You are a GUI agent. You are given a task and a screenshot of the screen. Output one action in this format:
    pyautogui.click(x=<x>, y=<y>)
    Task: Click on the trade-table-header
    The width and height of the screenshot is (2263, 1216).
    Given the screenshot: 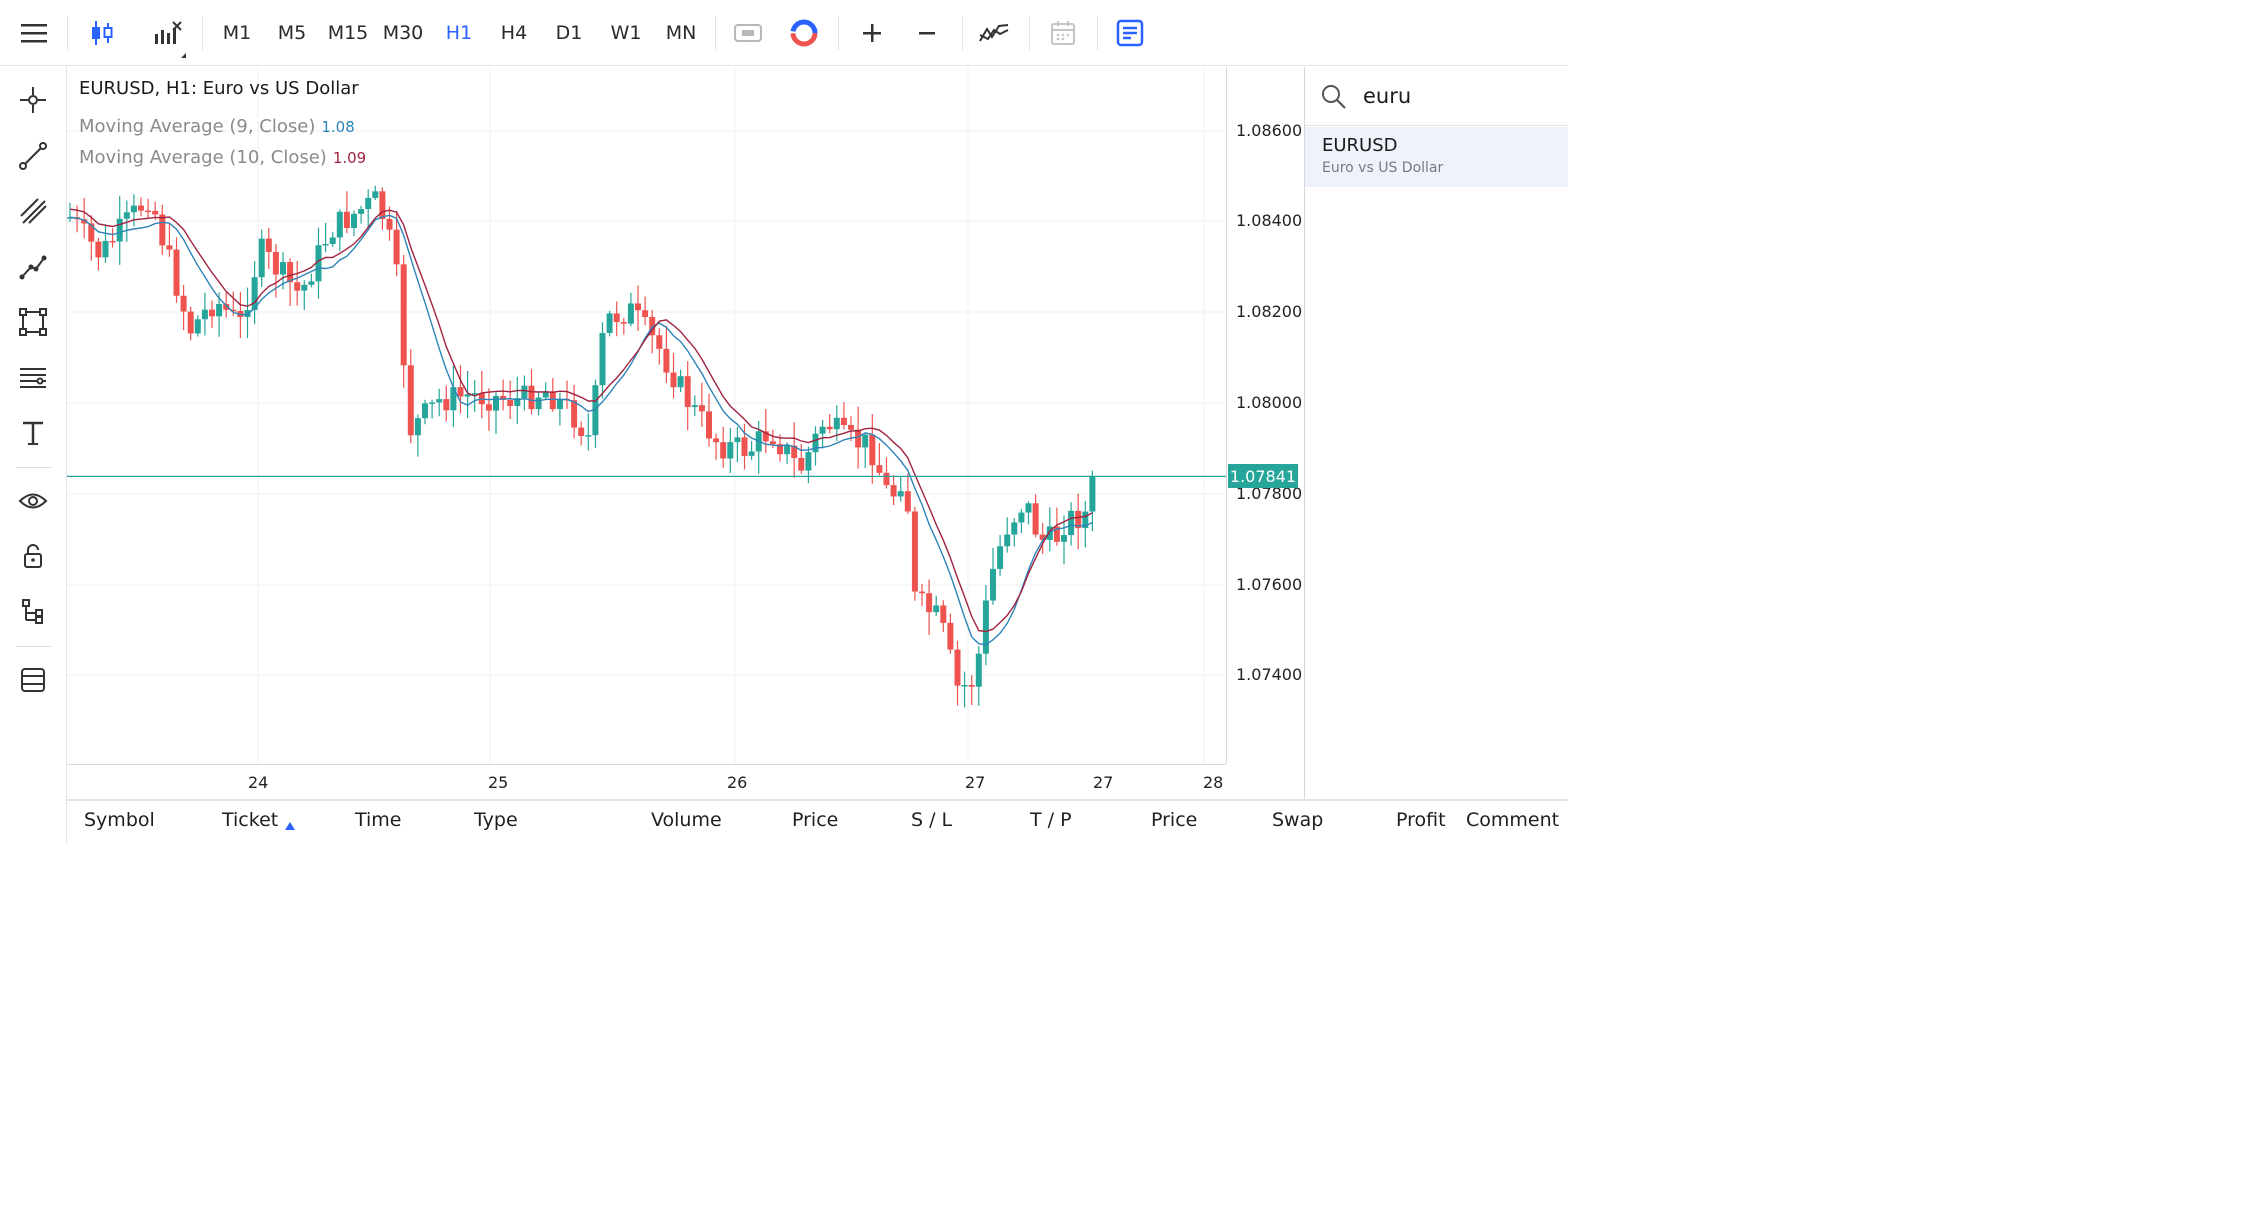 What is the action you would take?
    pyautogui.click(x=817, y=821)
    